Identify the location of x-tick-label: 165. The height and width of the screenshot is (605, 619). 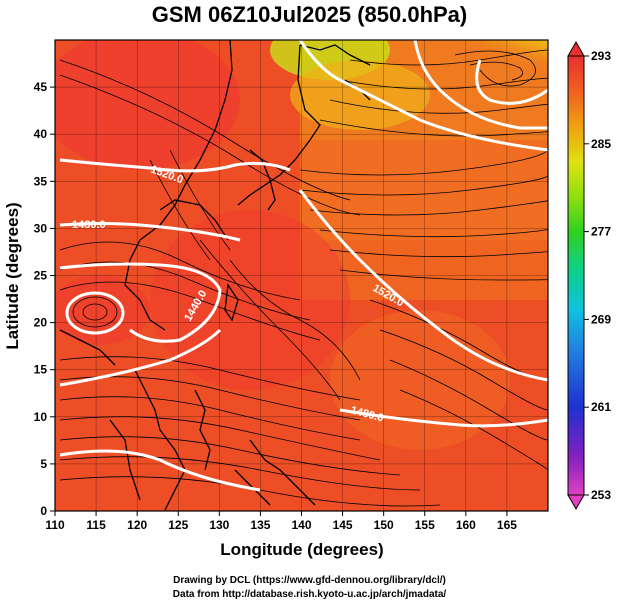
(507, 525).